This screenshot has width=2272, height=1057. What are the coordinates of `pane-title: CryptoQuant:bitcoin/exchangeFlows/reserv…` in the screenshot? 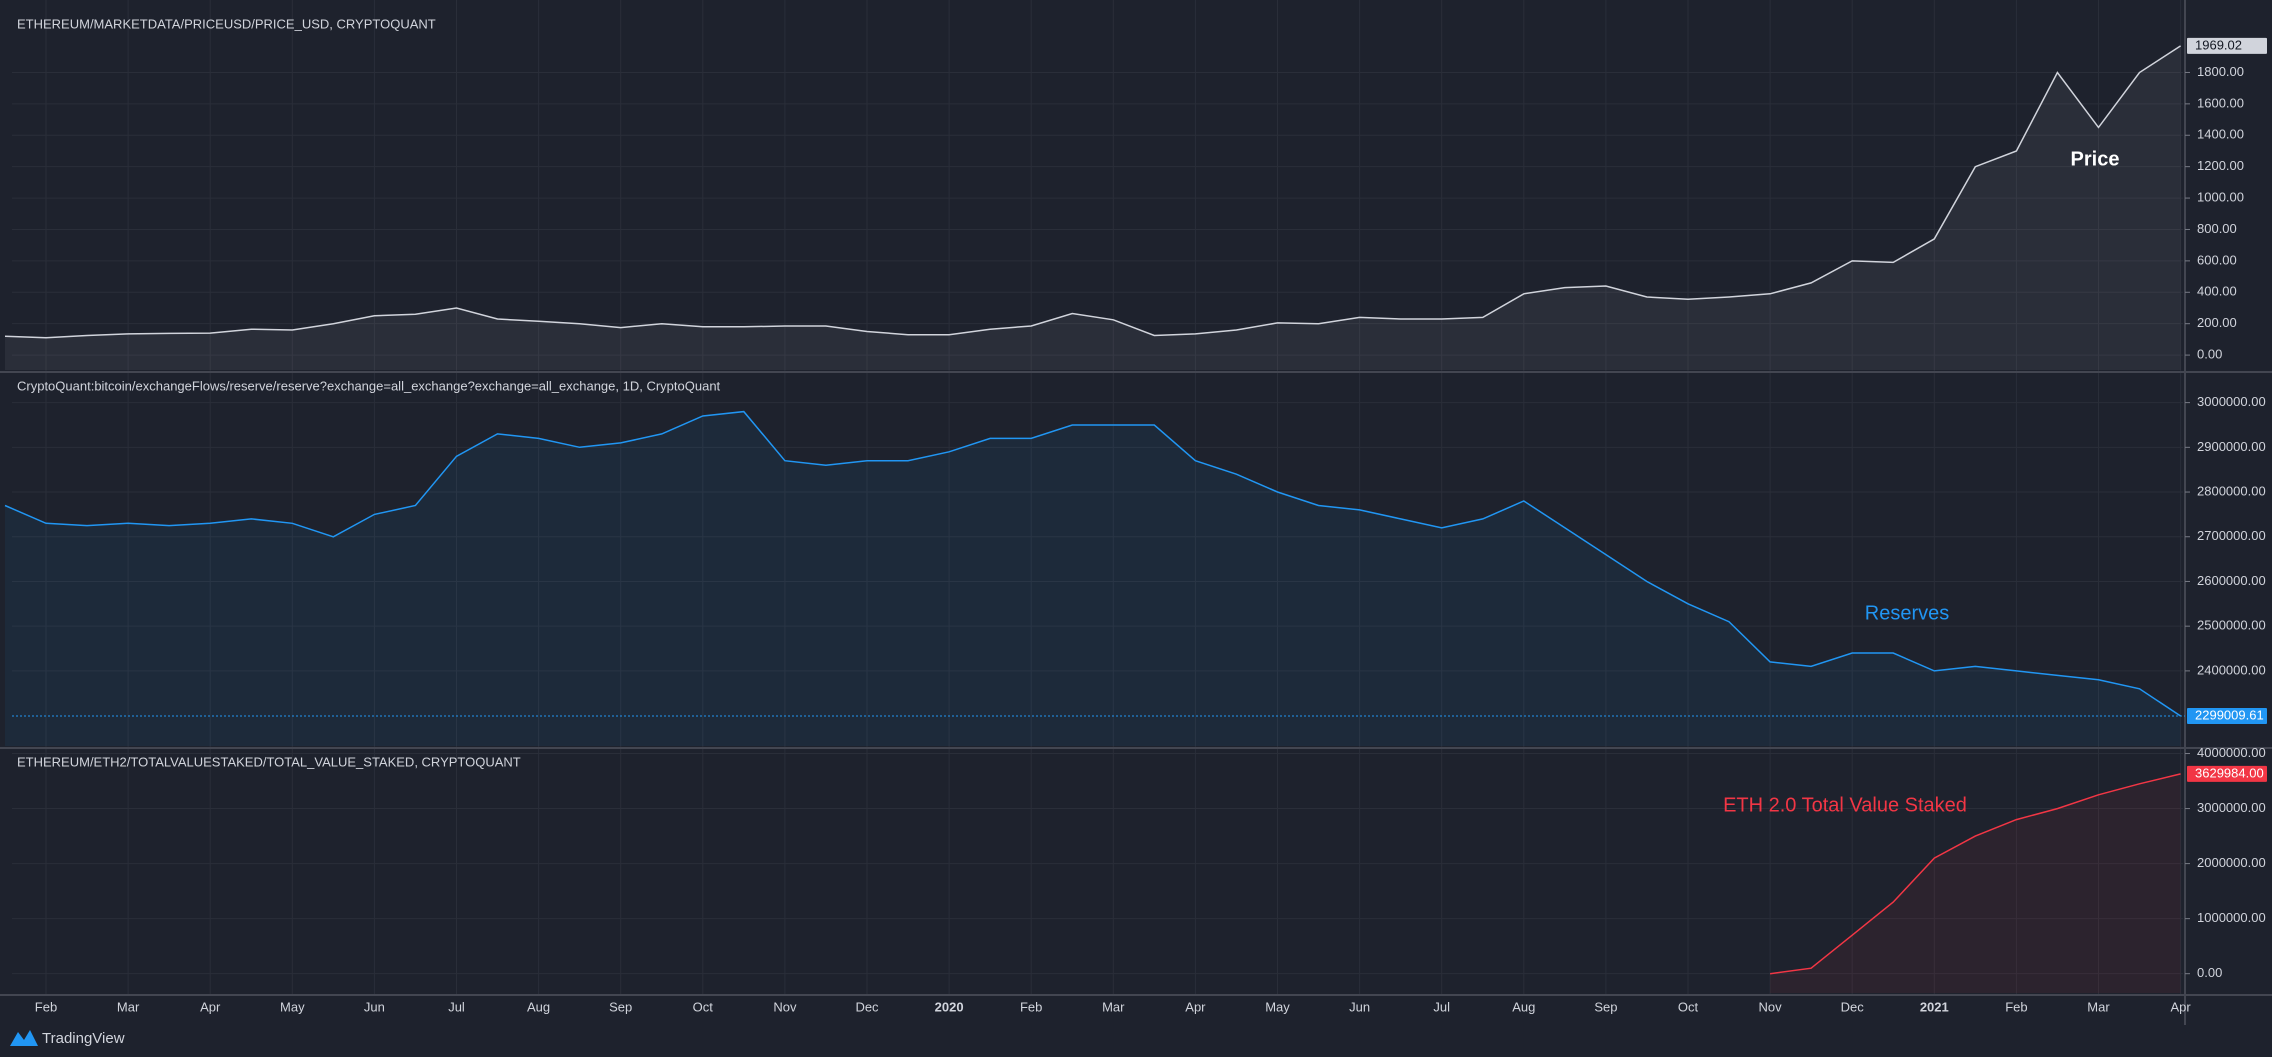 It's located at (369, 385).